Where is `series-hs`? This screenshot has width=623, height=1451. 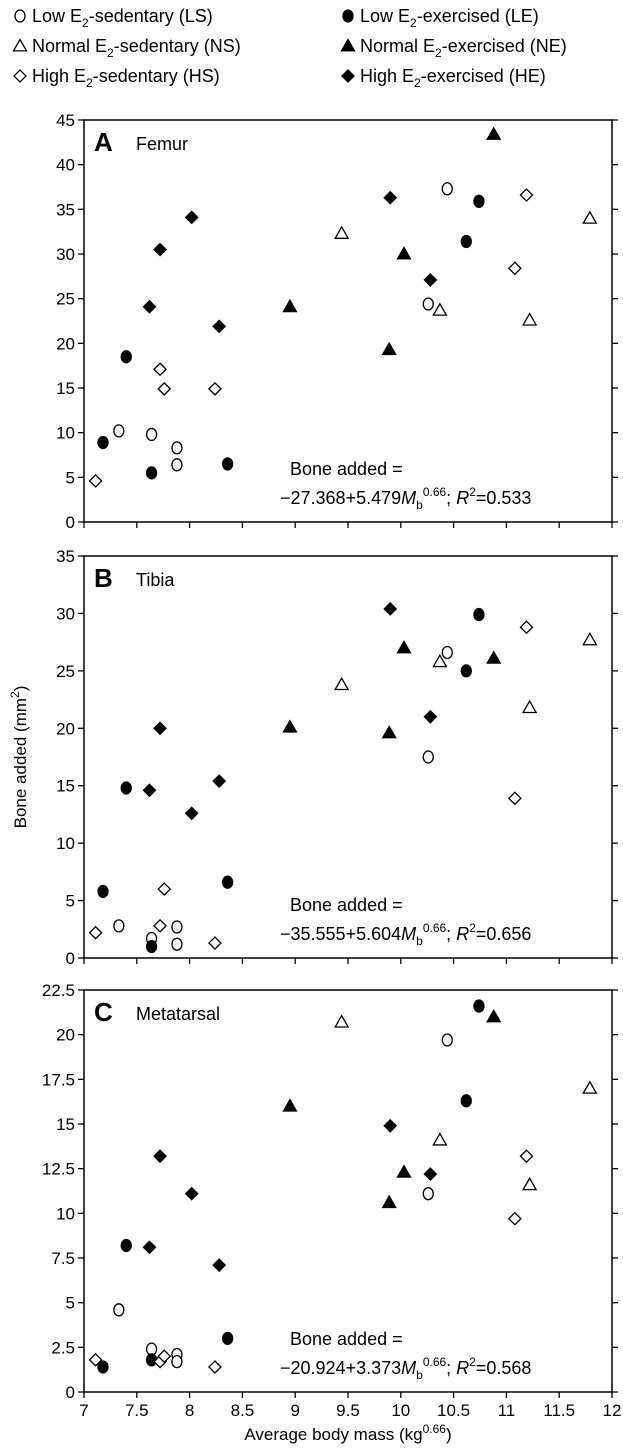
series-hs is located at coordinates (311, 338).